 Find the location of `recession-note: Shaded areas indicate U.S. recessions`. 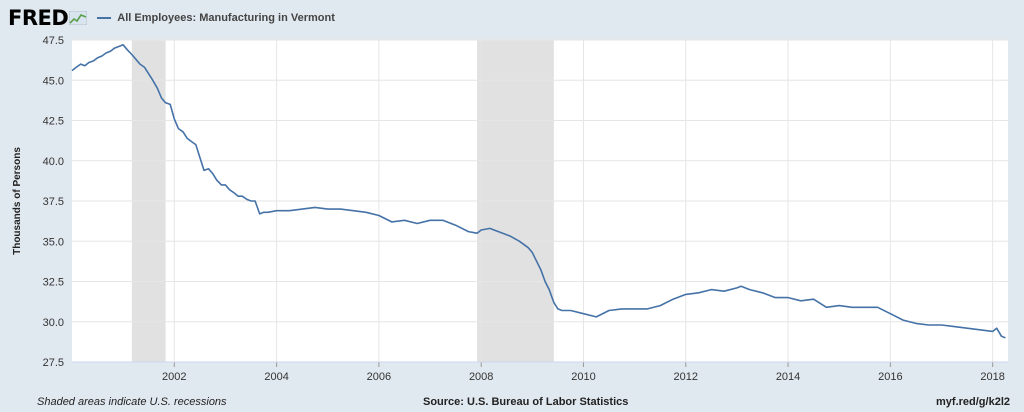

recession-note: Shaded areas indicate U.S. recessions is located at coordinates (132, 402).